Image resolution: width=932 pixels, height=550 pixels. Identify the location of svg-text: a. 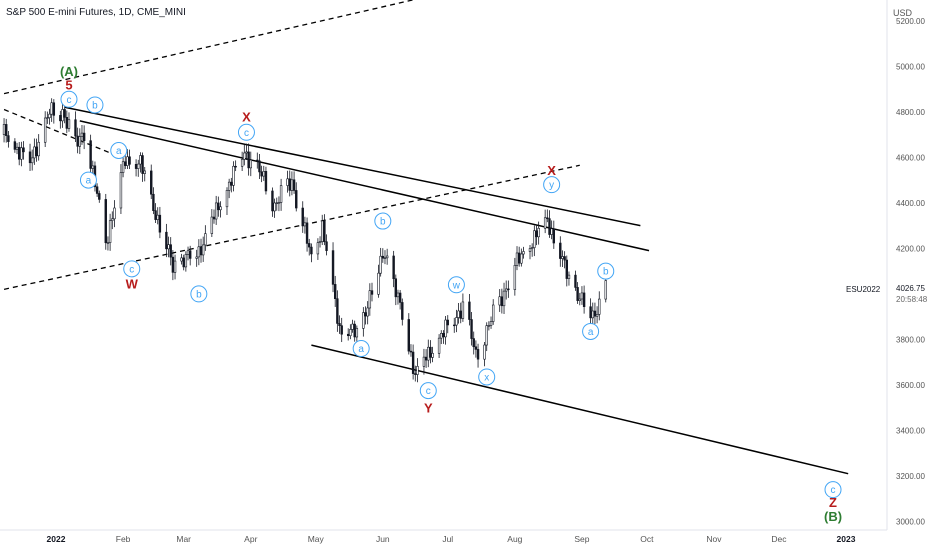
(361, 349).